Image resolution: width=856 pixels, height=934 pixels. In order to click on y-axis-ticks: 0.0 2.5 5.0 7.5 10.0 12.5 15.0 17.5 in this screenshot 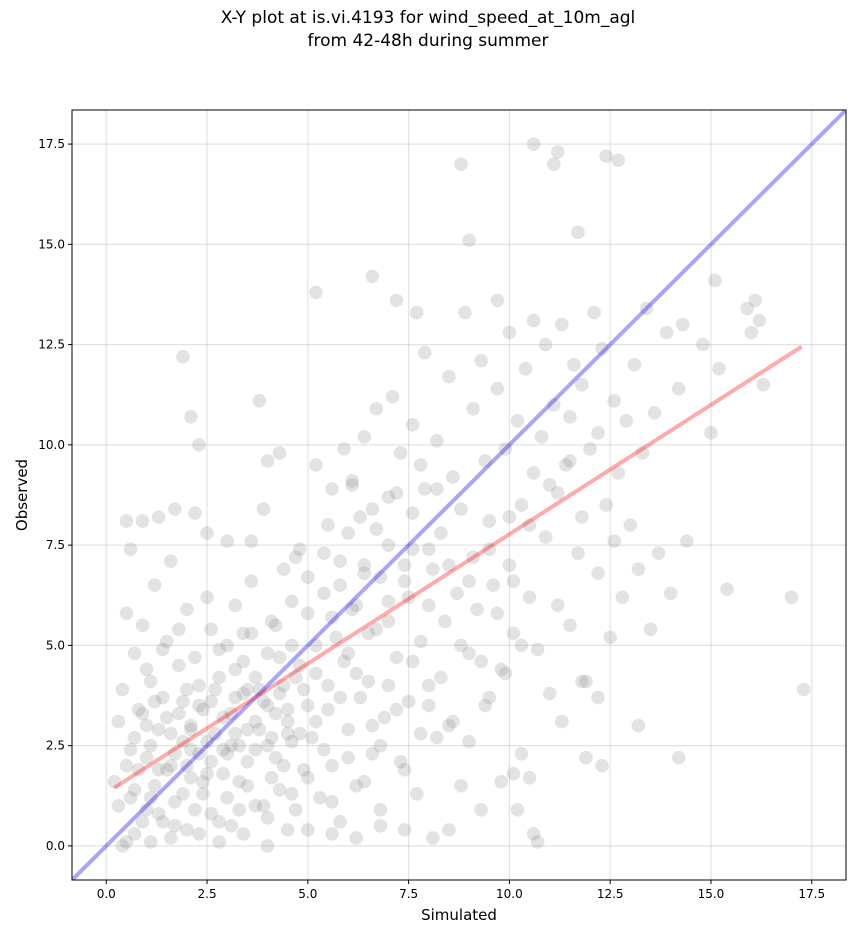, I will do `click(55, 495)`.